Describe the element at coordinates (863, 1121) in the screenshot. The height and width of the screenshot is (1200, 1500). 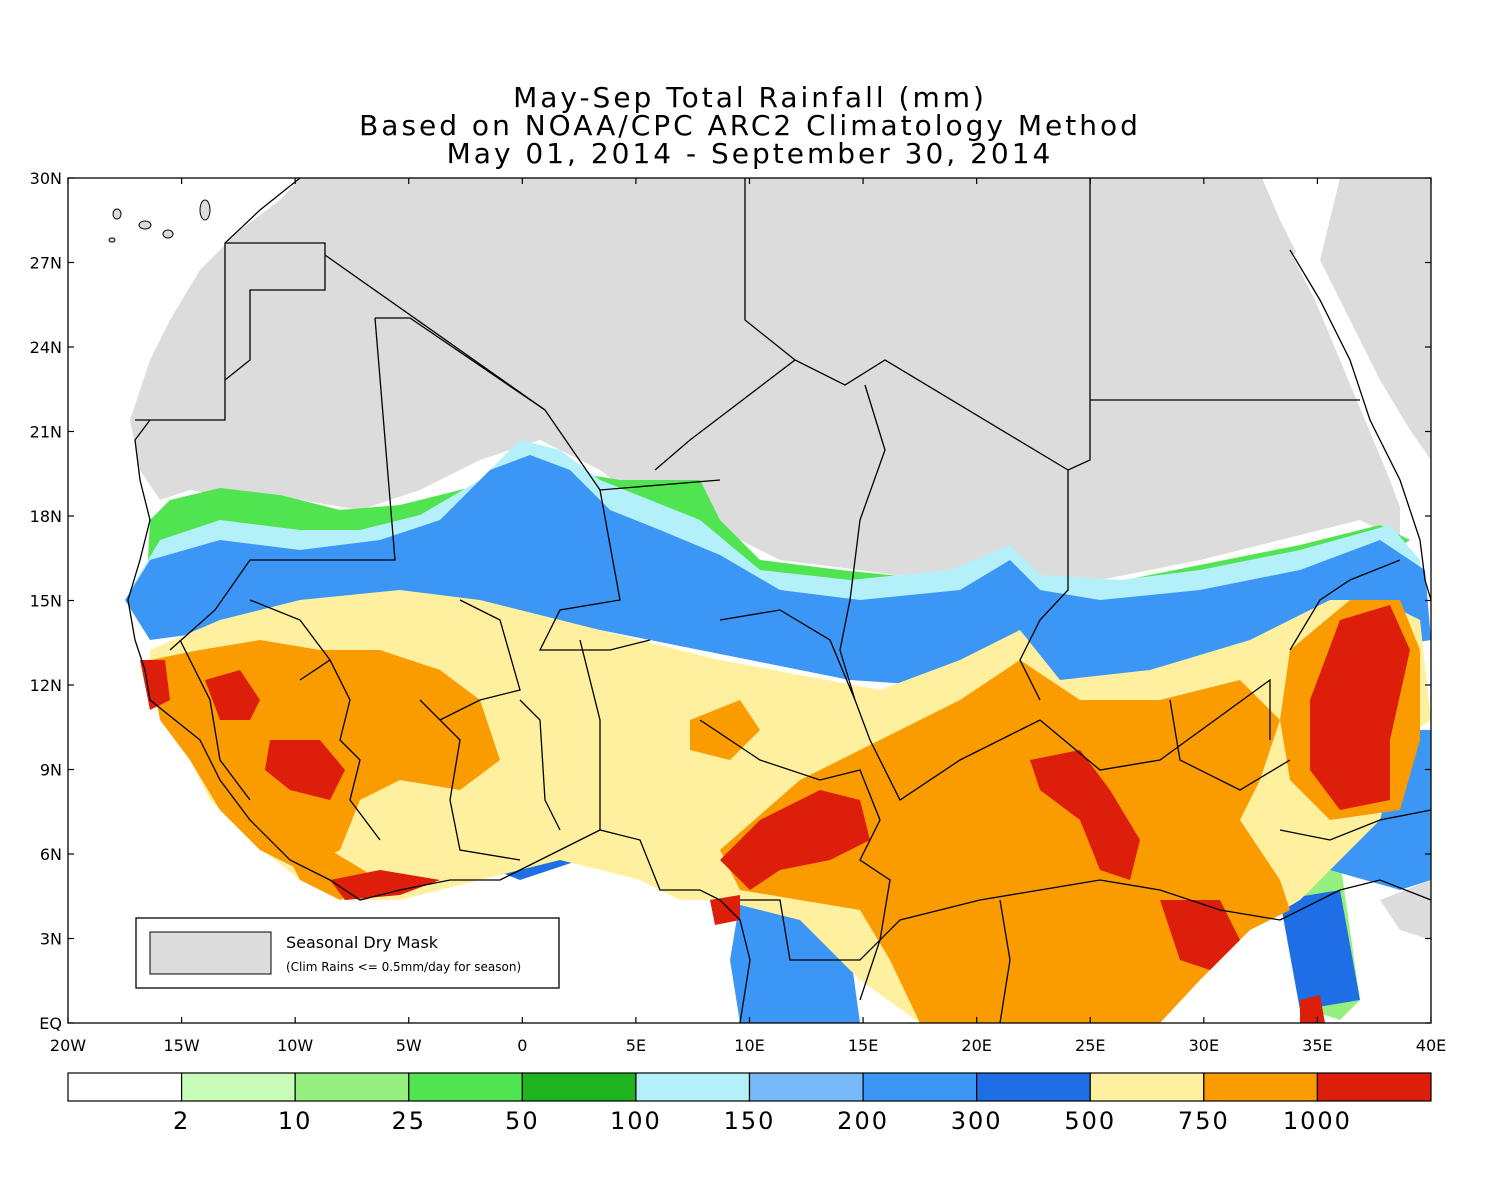
I see `colorbar-label: 200` at that location.